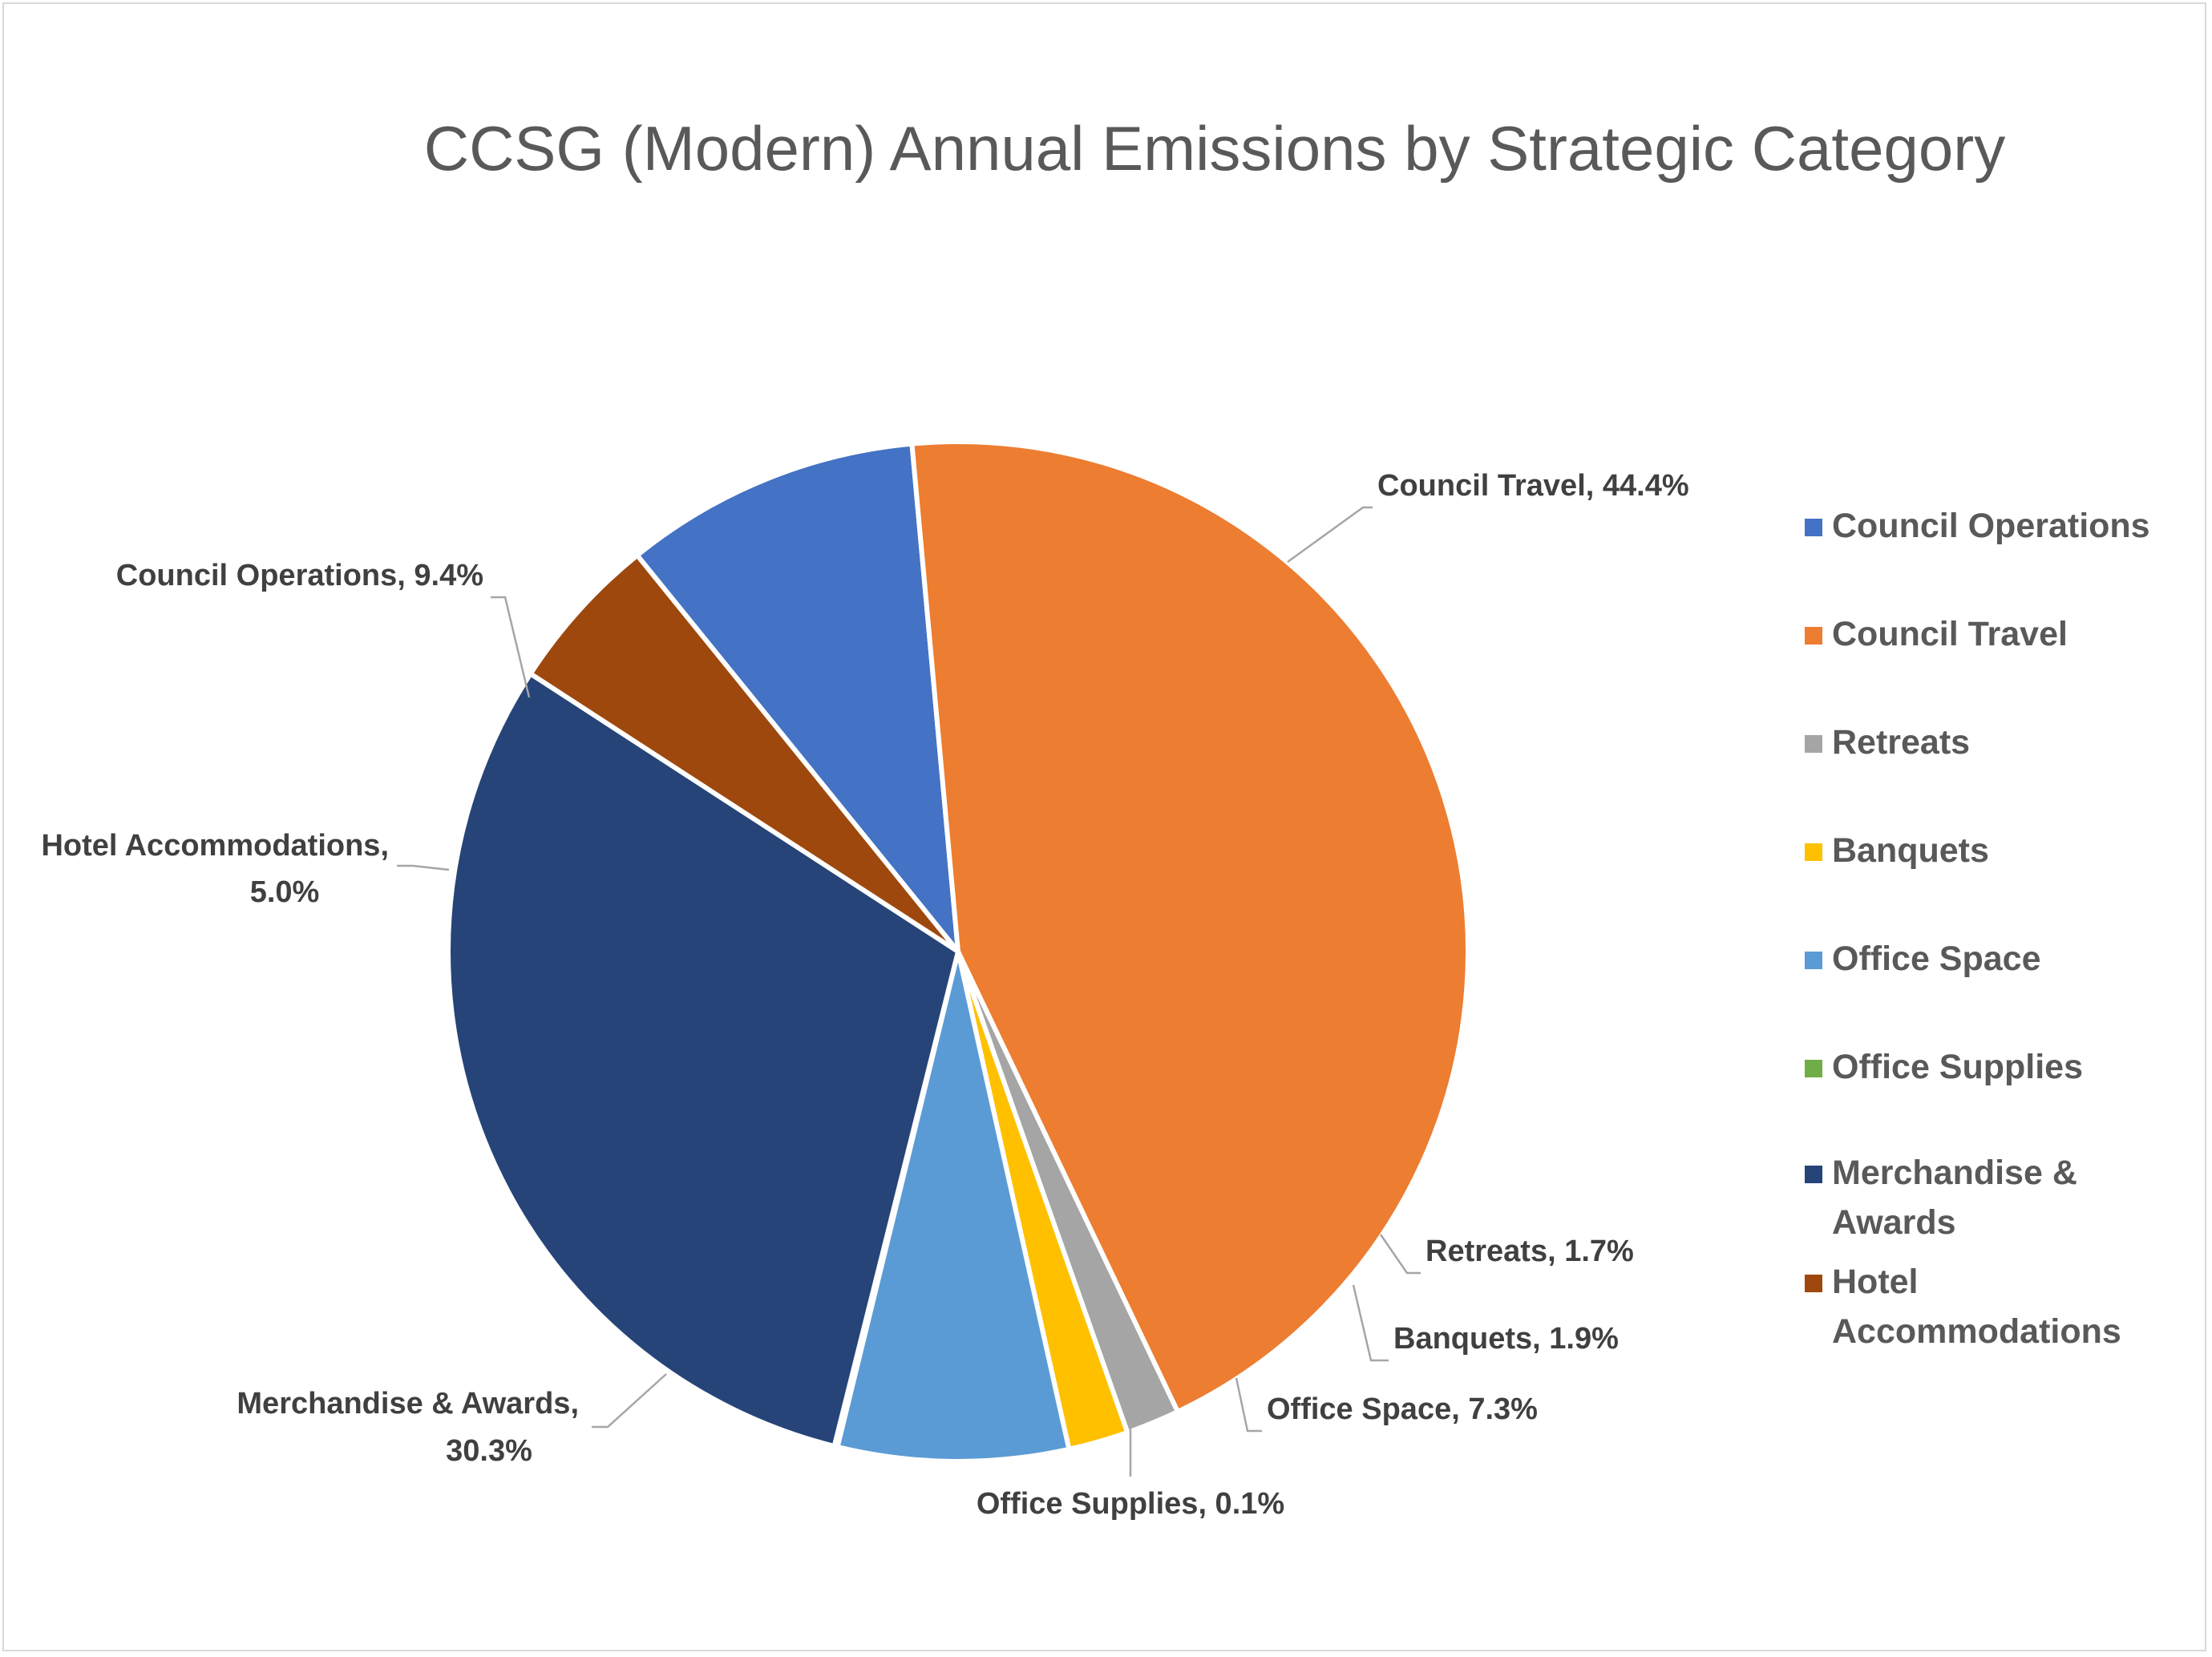  I want to click on pie-slice-office-space, so click(954, 1206).